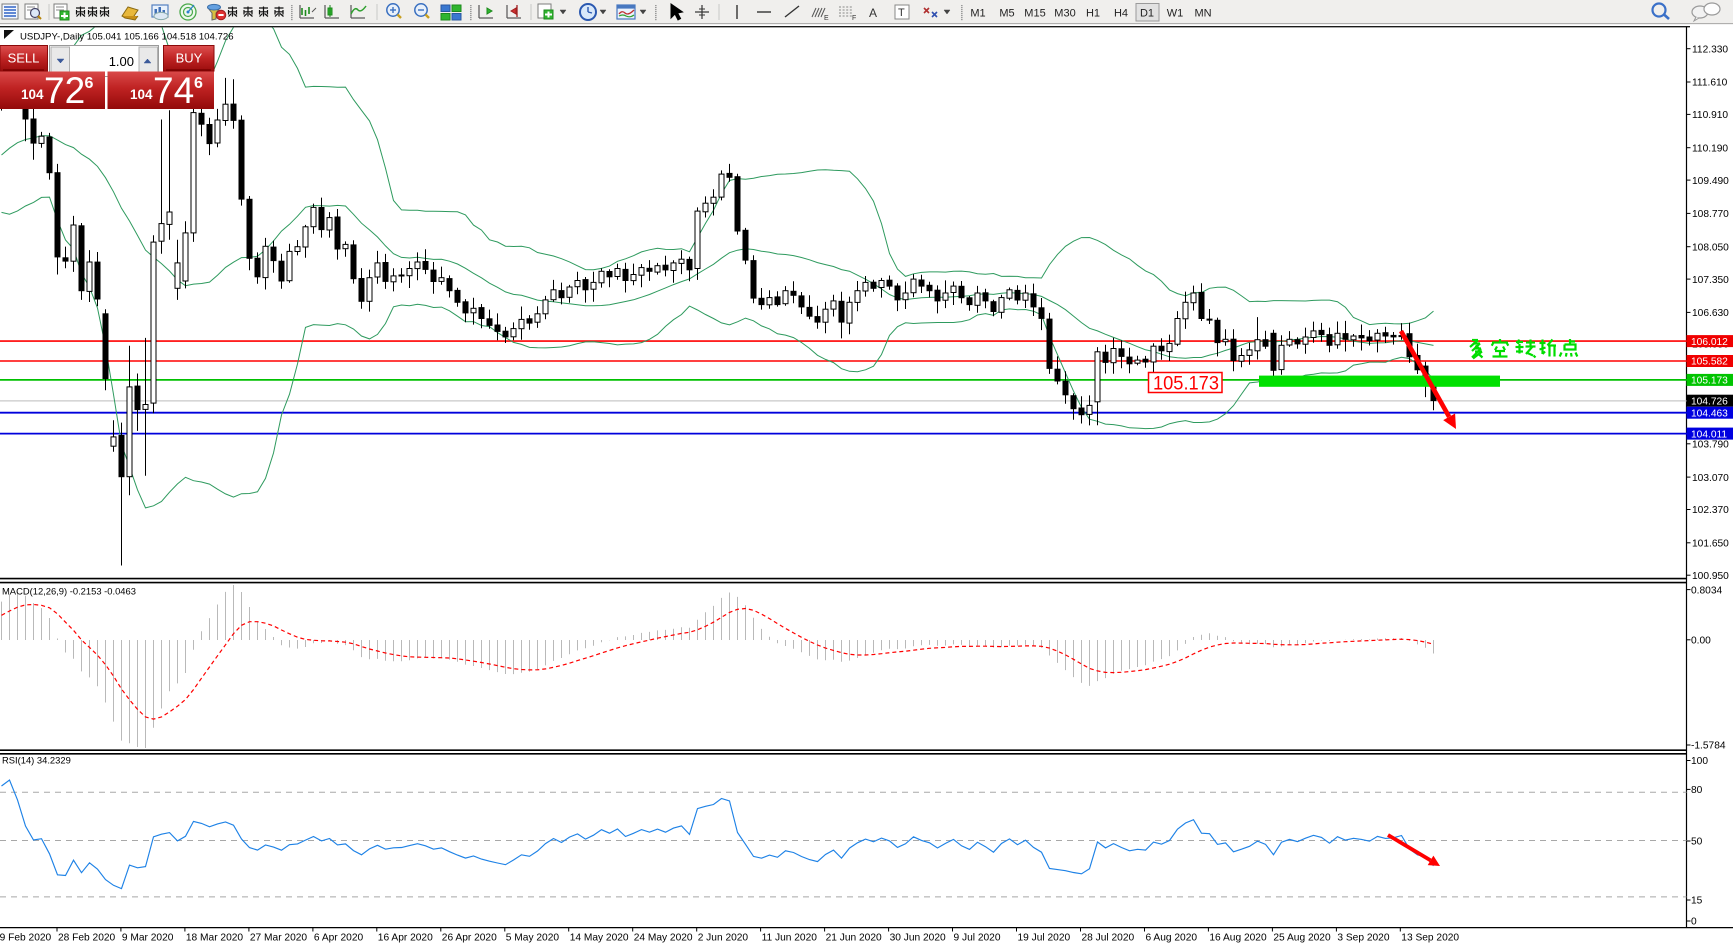  Describe the element at coordinates (24, 58) in the screenshot. I see `svg-text: SELL` at that location.